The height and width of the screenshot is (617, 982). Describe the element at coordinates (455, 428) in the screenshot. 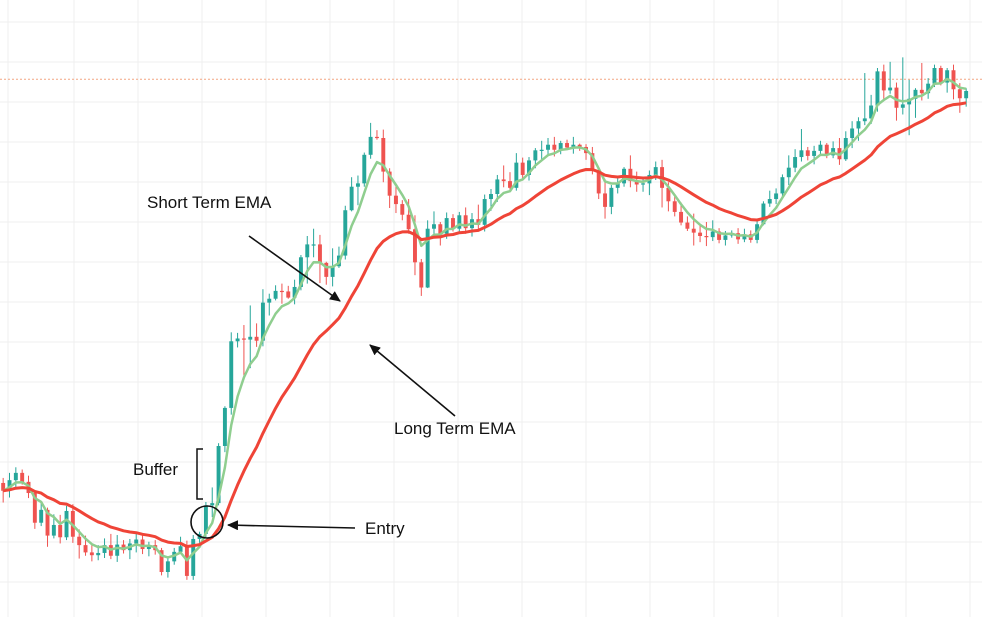

I see `long-term-ema-label: Long Term EMA` at that location.